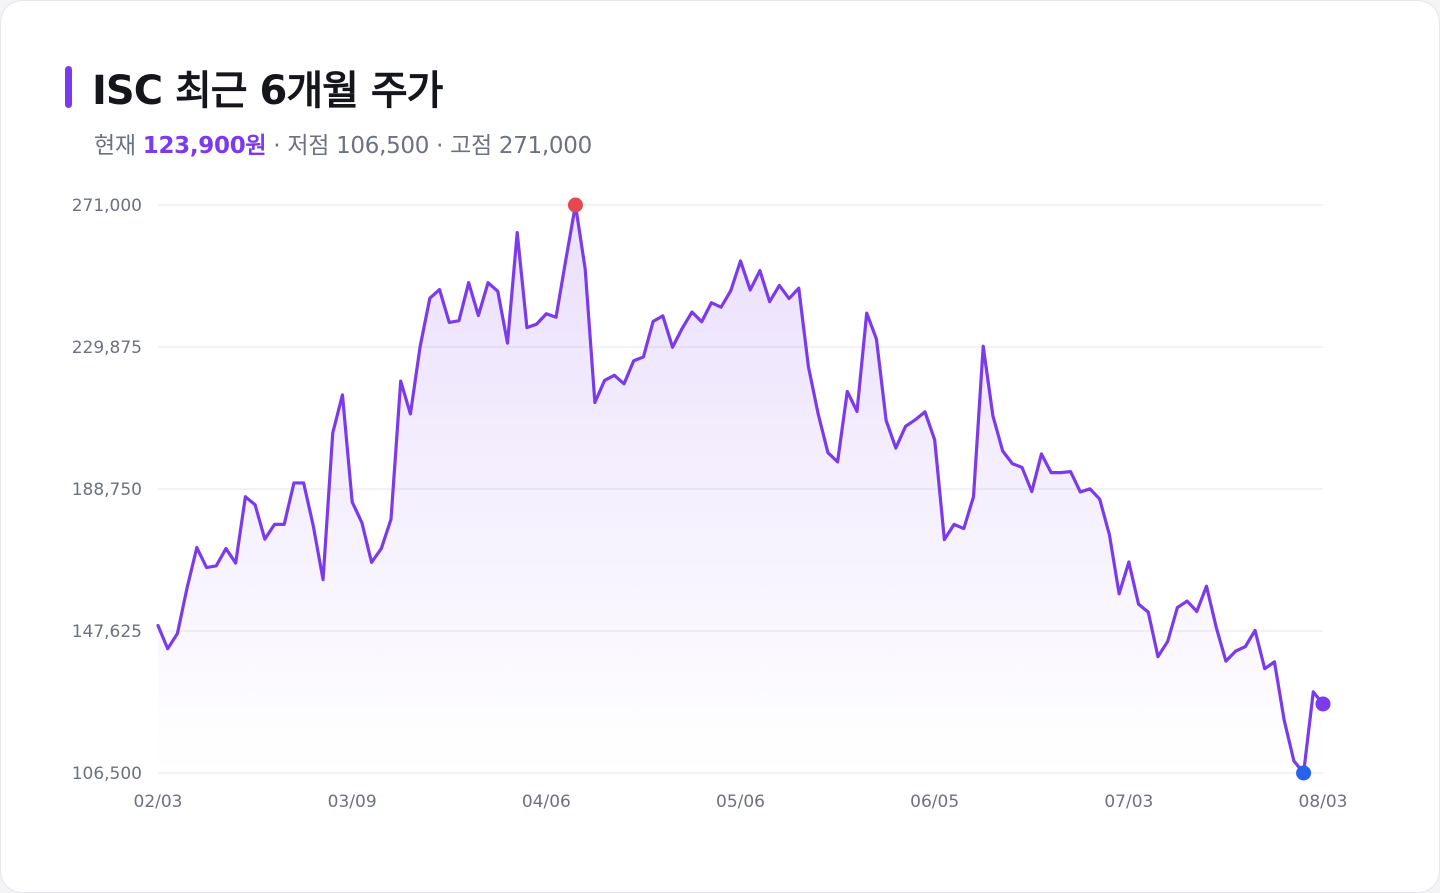 Image resolution: width=1440 pixels, height=893 pixels. Describe the element at coordinates (107, 774) in the screenshot. I see `y-tick-label: 106,500` at that location.